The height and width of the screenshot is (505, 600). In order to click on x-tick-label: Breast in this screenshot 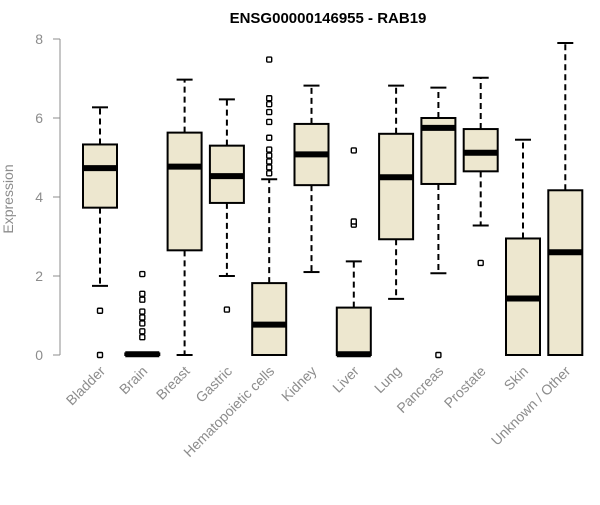, I will do `click(173, 383)`.